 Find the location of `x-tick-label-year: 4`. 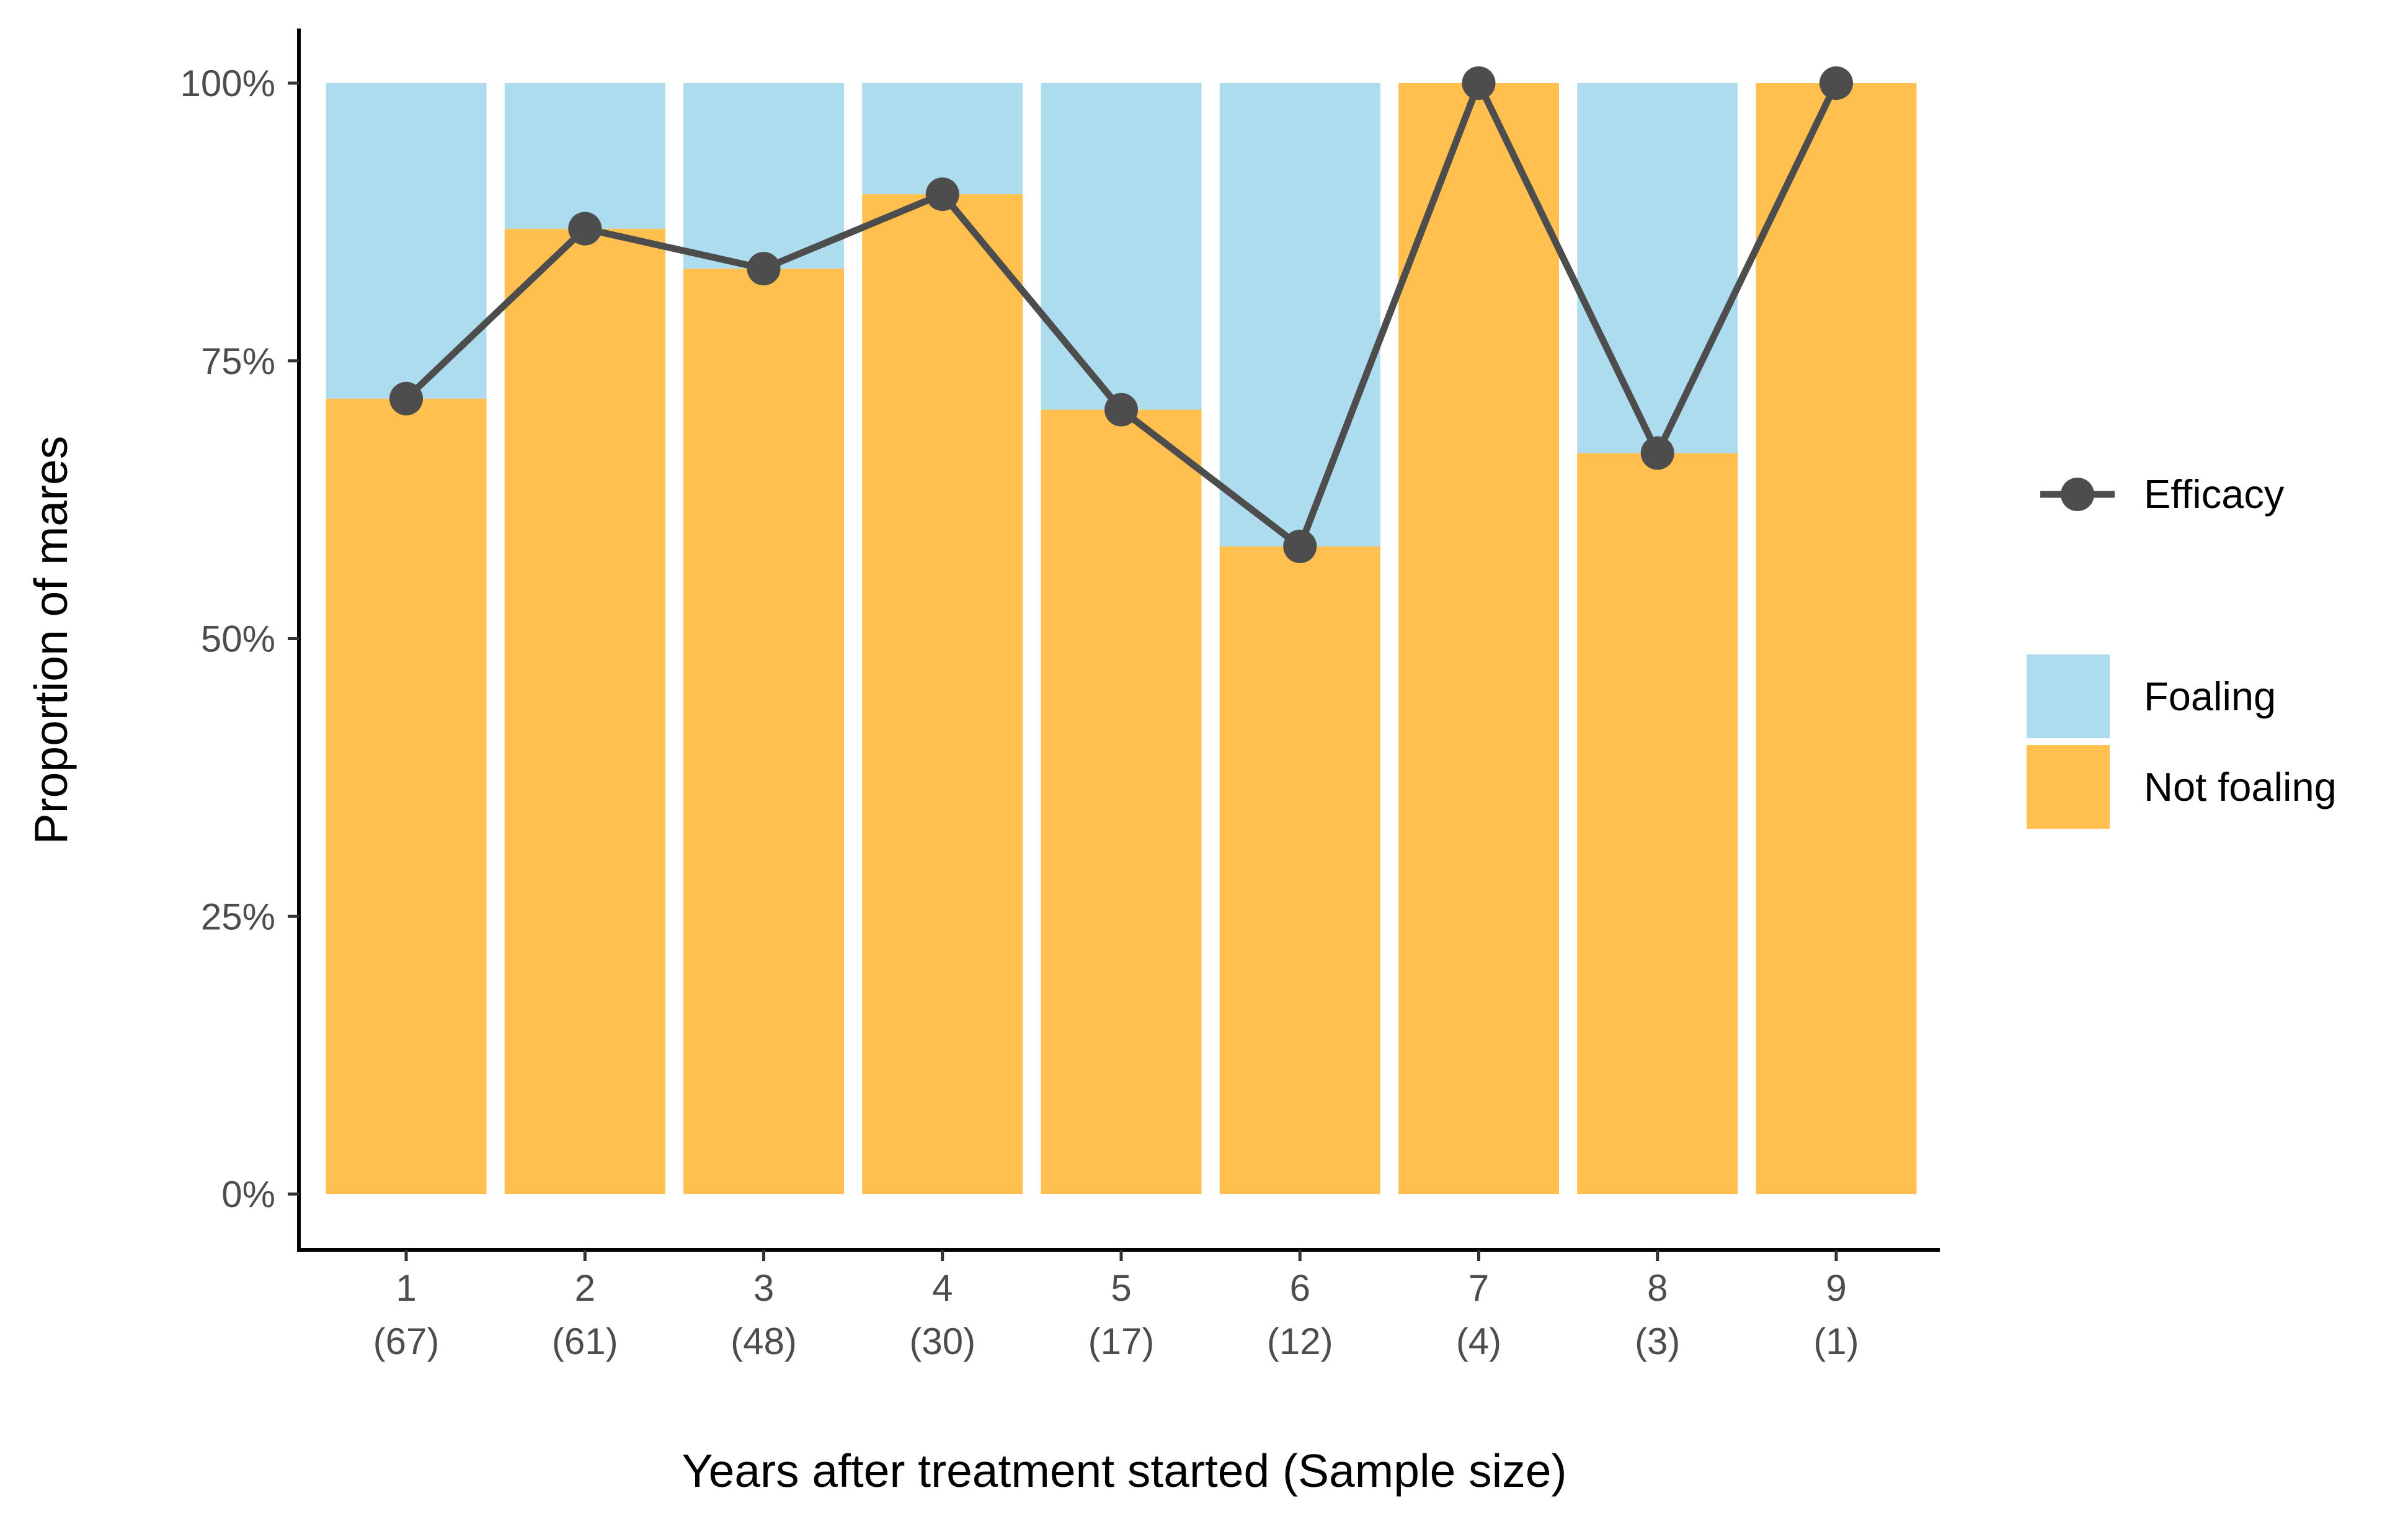

x-tick-label-year: 4 is located at coordinates (942, 1288).